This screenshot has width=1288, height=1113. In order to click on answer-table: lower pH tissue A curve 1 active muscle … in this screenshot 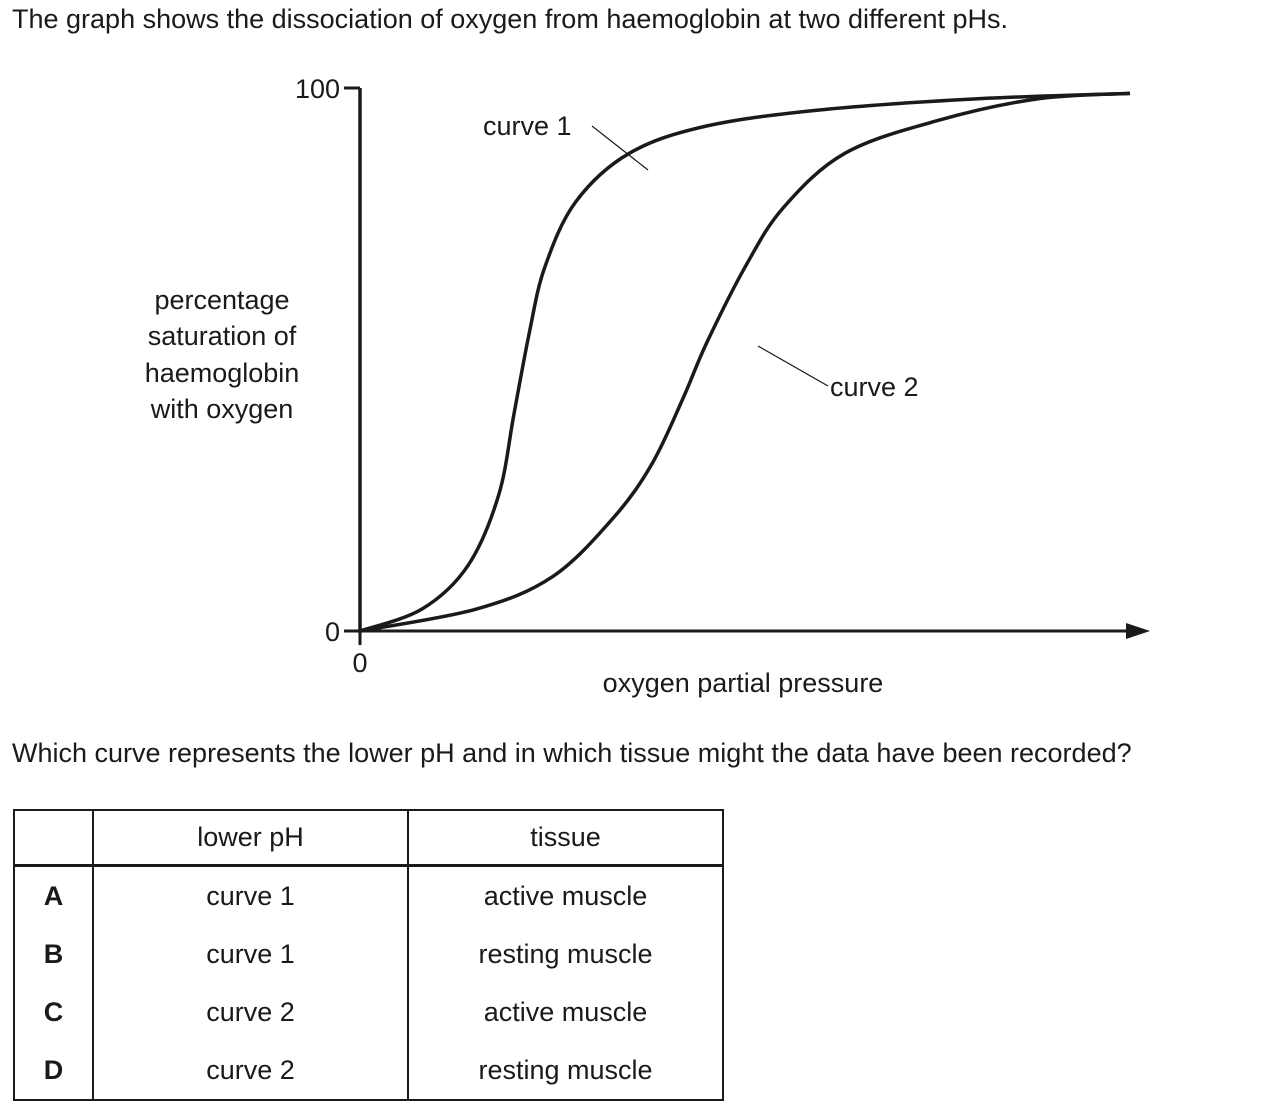, I will do `click(368, 955)`.